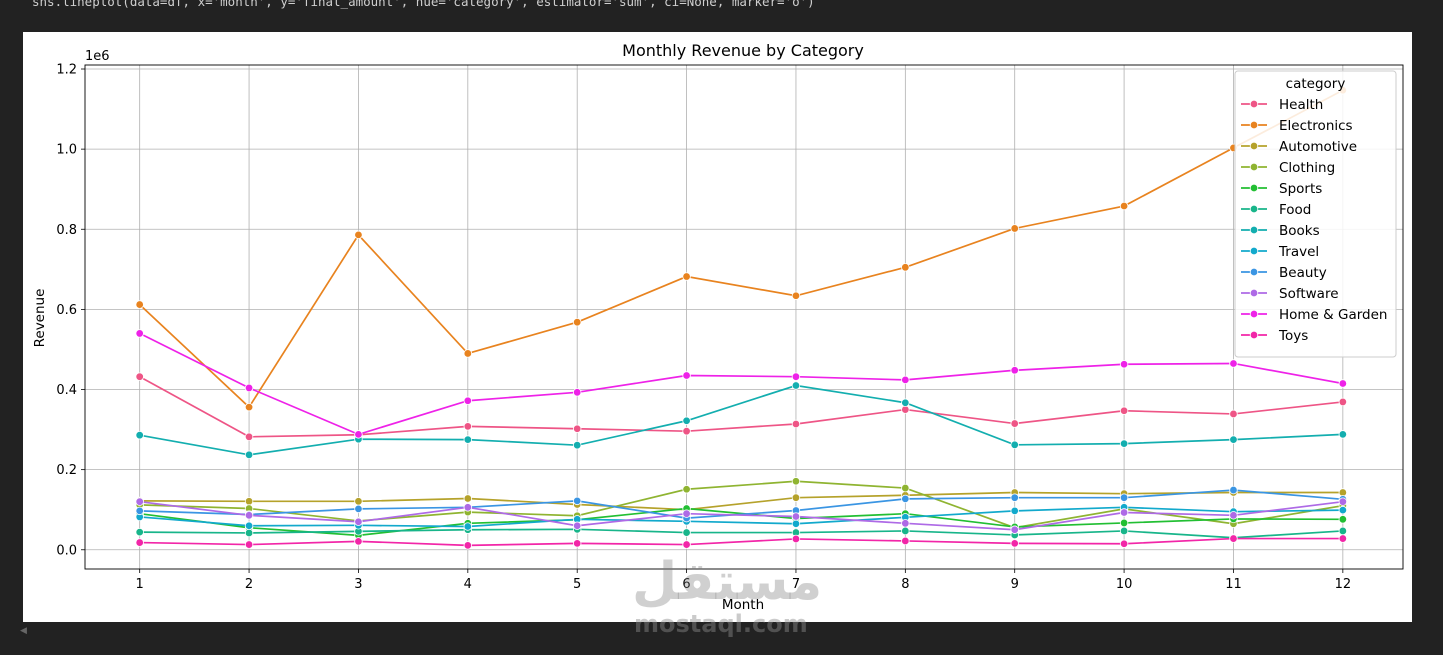 The width and height of the screenshot is (1443, 655). I want to click on legend-item: Books, so click(1280, 231).